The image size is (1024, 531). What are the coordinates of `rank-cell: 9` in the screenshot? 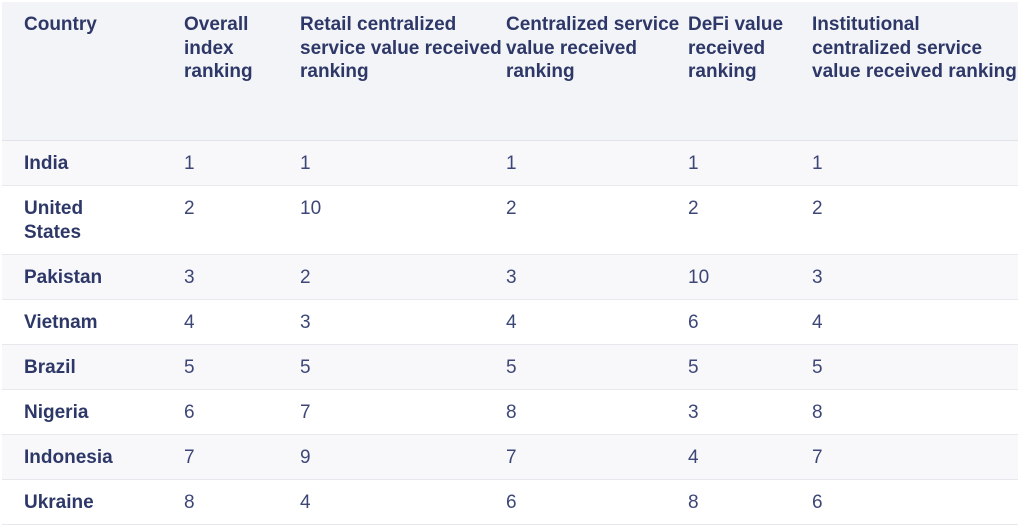 It's located at (305, 457).